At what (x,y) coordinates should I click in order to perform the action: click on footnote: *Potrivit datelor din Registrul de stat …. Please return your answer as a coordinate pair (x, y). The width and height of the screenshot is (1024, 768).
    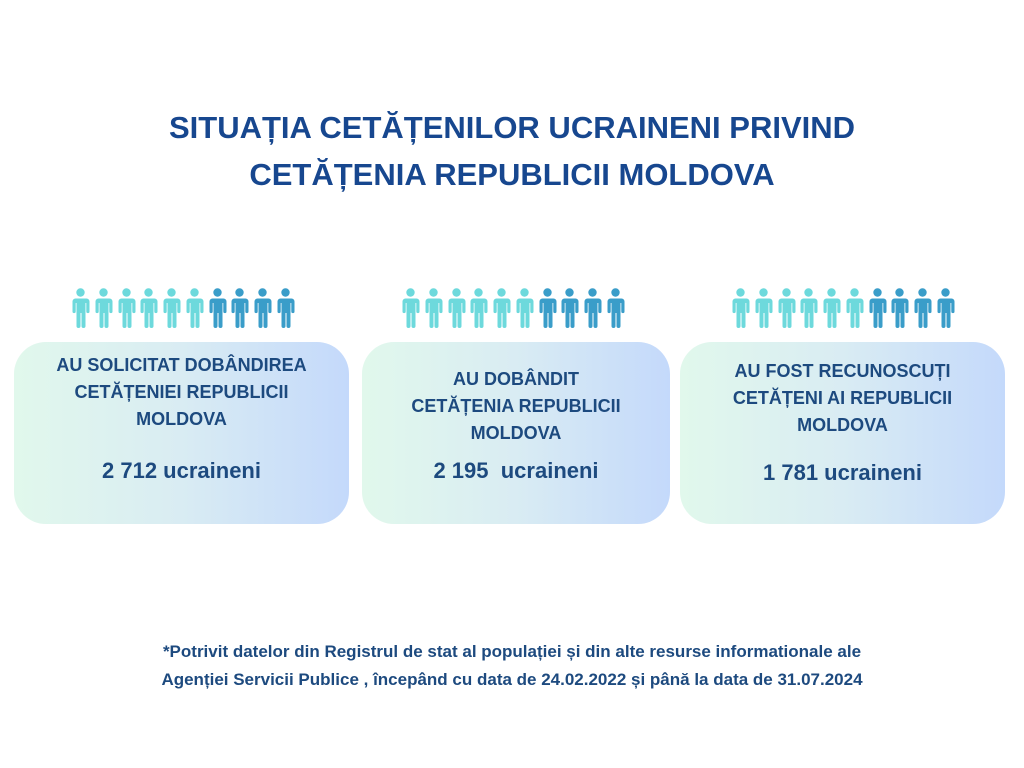
    Looking at the image, I should click on (512, 666).